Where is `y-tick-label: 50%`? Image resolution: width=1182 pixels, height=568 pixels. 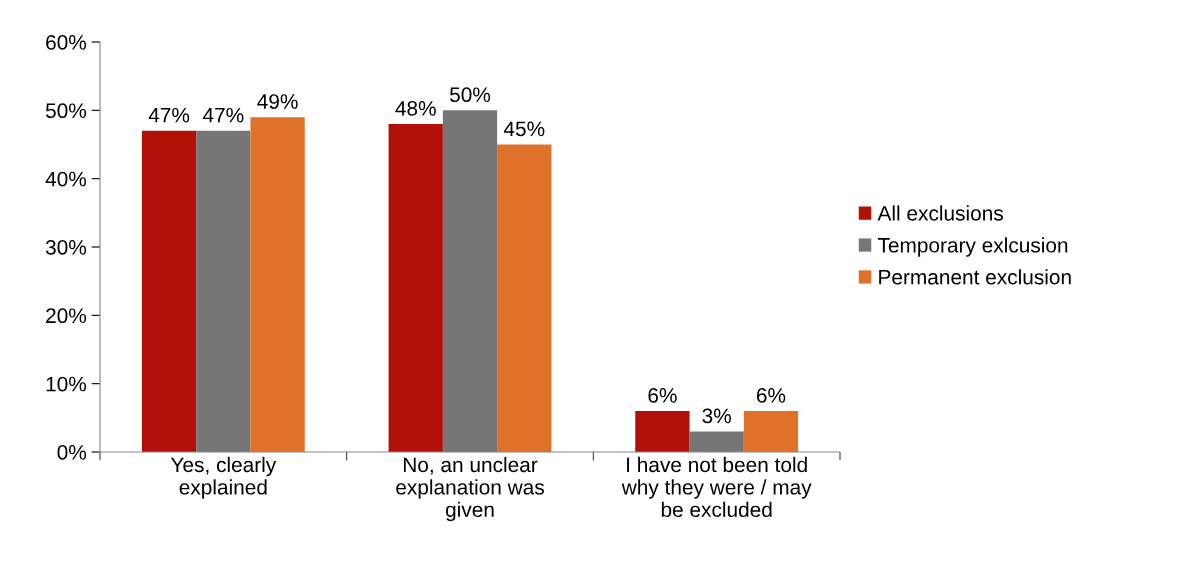 y-tick-label: 50% is located at coordinates (66, 111).